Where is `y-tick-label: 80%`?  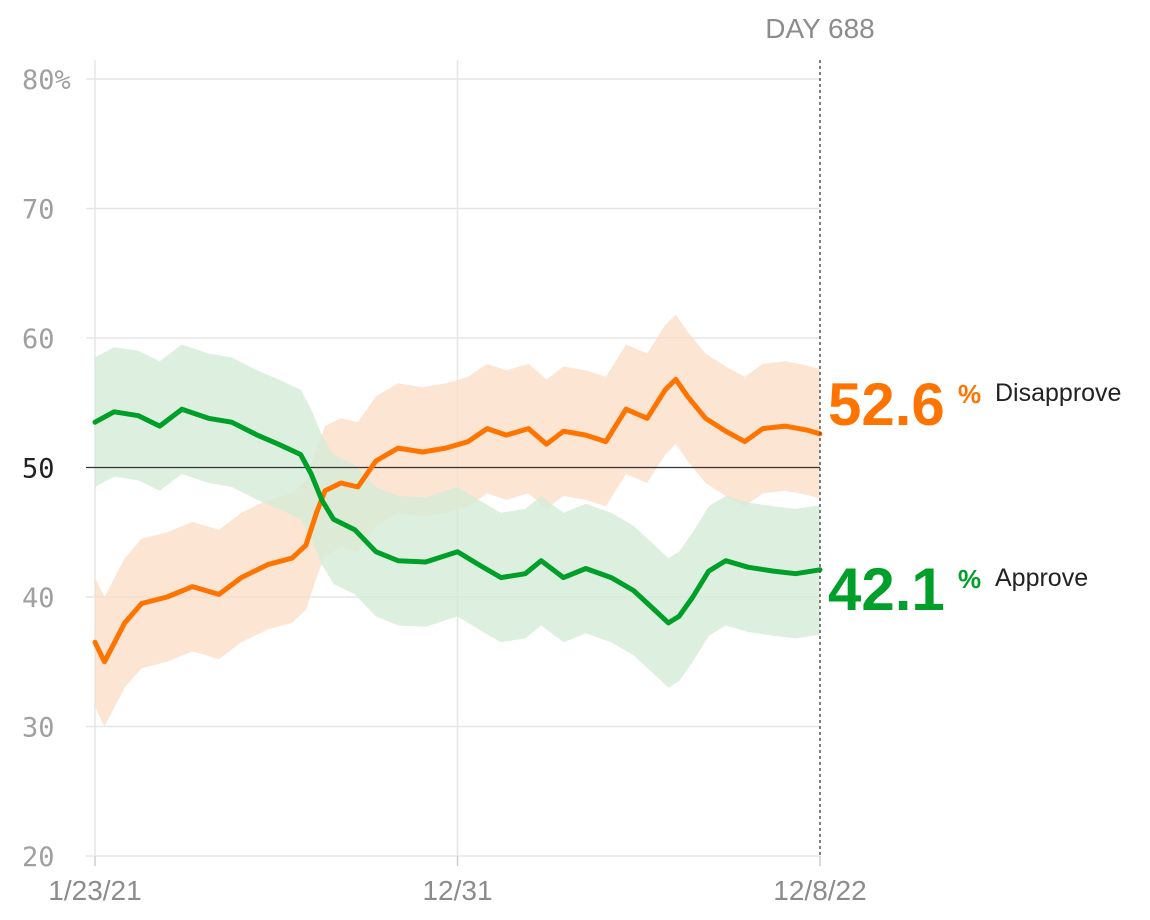 y-tick-label: 80% is located at coordinates (46, 80).